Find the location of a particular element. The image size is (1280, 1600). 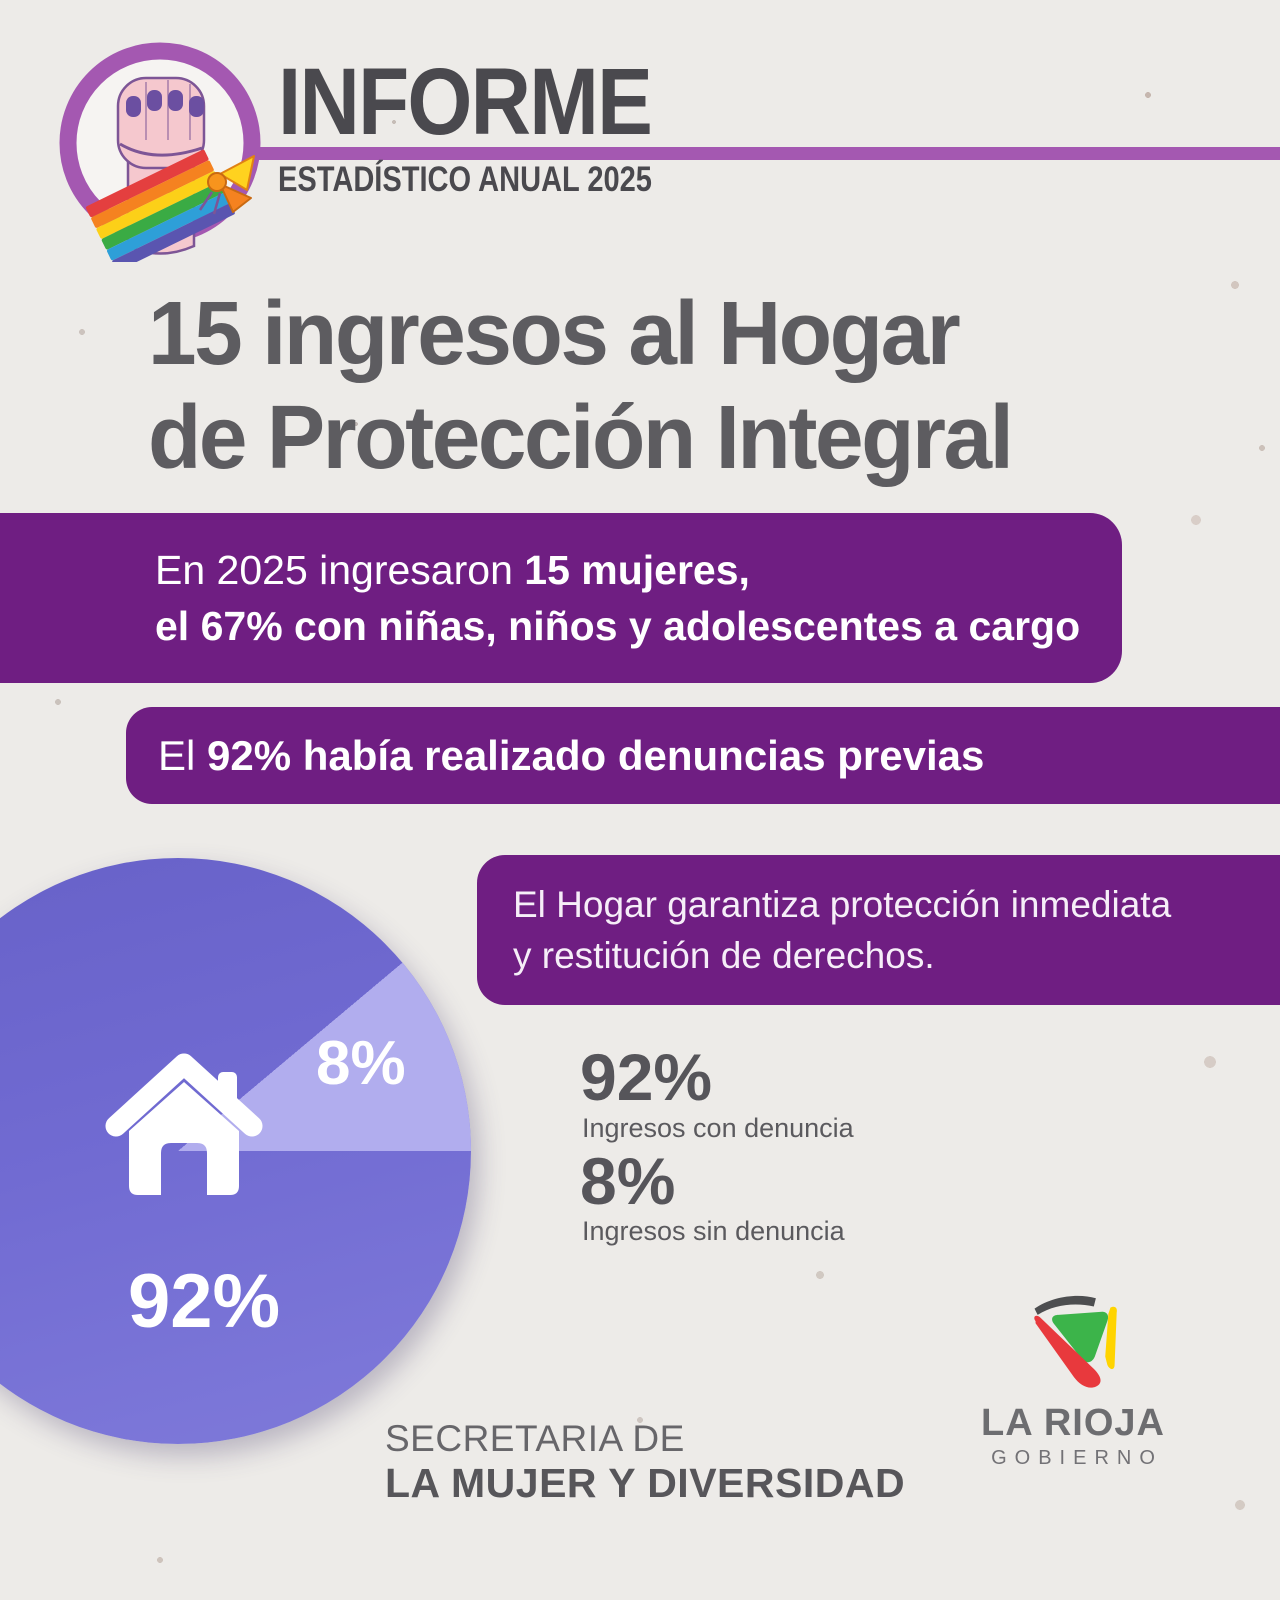

legend-value-sin-denuncia: 8% is located at coordinates (628, 1181).